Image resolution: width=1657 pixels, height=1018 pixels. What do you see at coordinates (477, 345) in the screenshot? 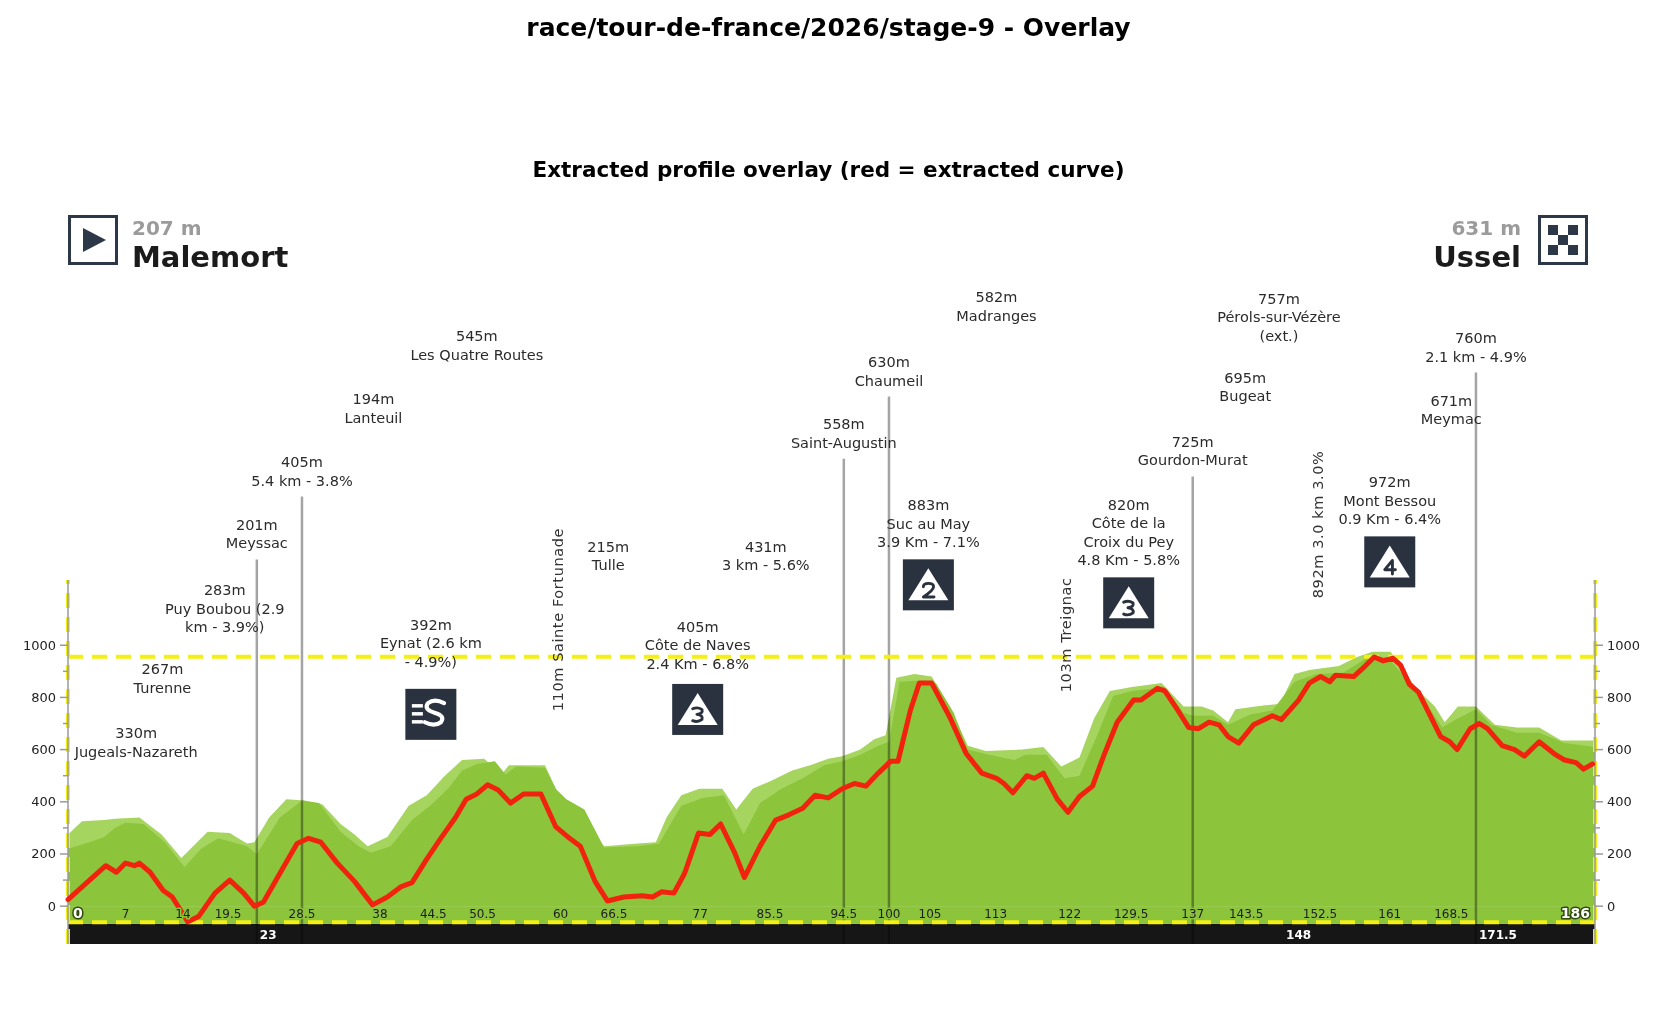
I see `text: 545m Les Quatre Routes` at bounding box center [477, 345].